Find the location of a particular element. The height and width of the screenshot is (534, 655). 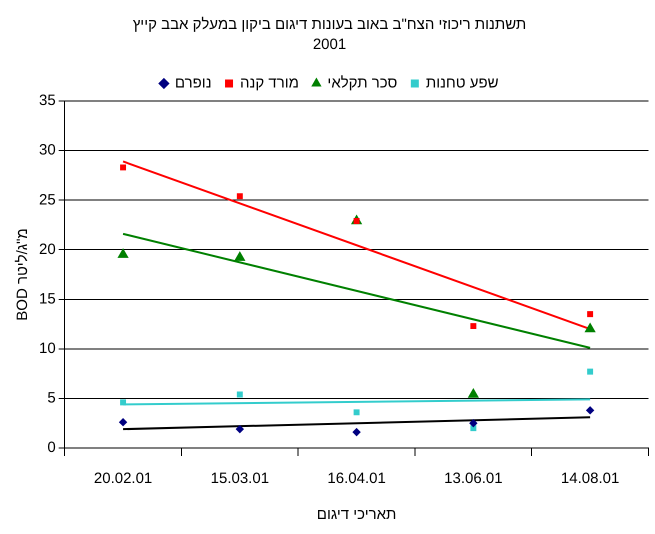

y-tick-label: 25 is located at coordinates (47, 199).